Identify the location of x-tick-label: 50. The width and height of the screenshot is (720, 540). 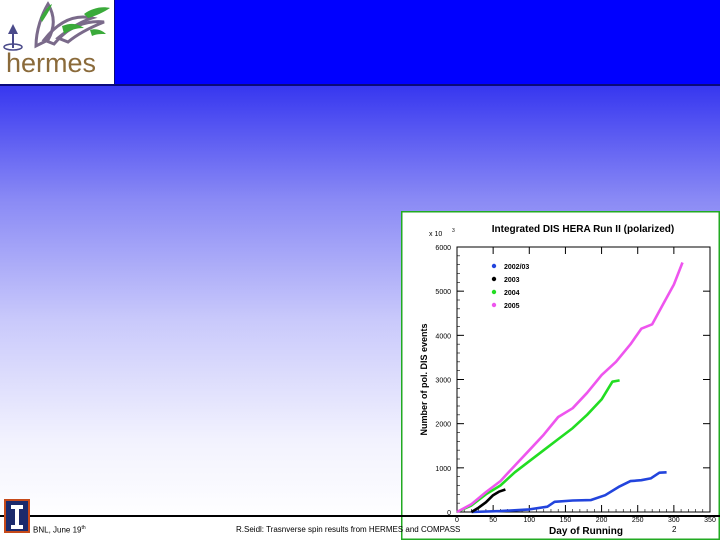
(493, 520).